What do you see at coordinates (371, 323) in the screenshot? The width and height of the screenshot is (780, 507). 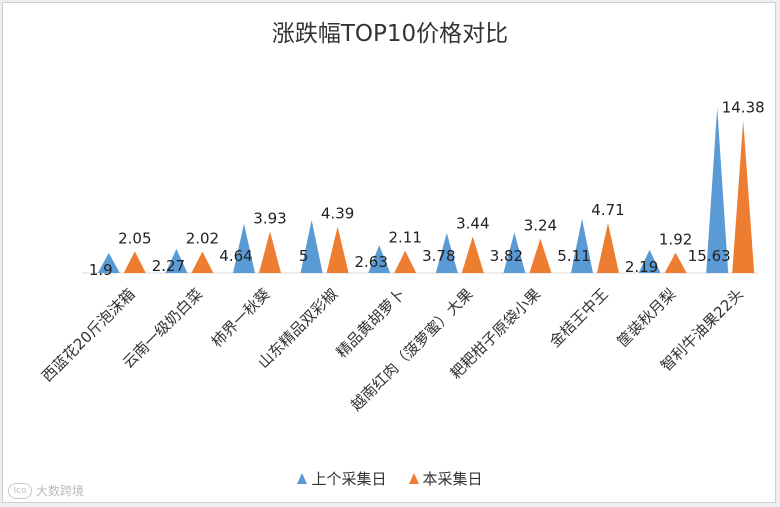 I see `category-tick-label: 精品黄胡萝卜` at bounding box center [371, 323].